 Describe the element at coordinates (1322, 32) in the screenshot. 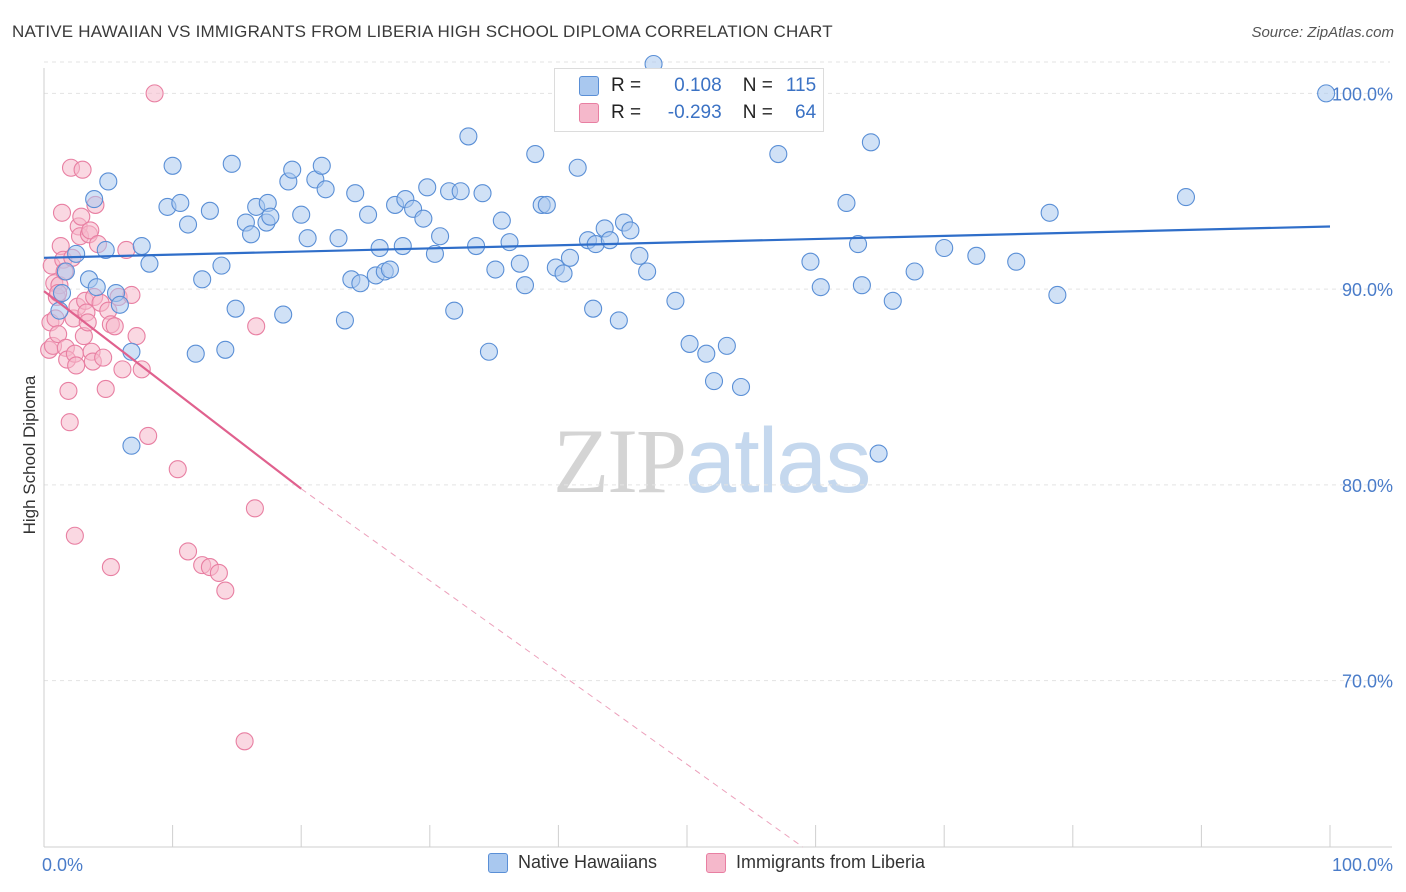

I see `source-credit: Source: ZipAtlas.com` at that location.